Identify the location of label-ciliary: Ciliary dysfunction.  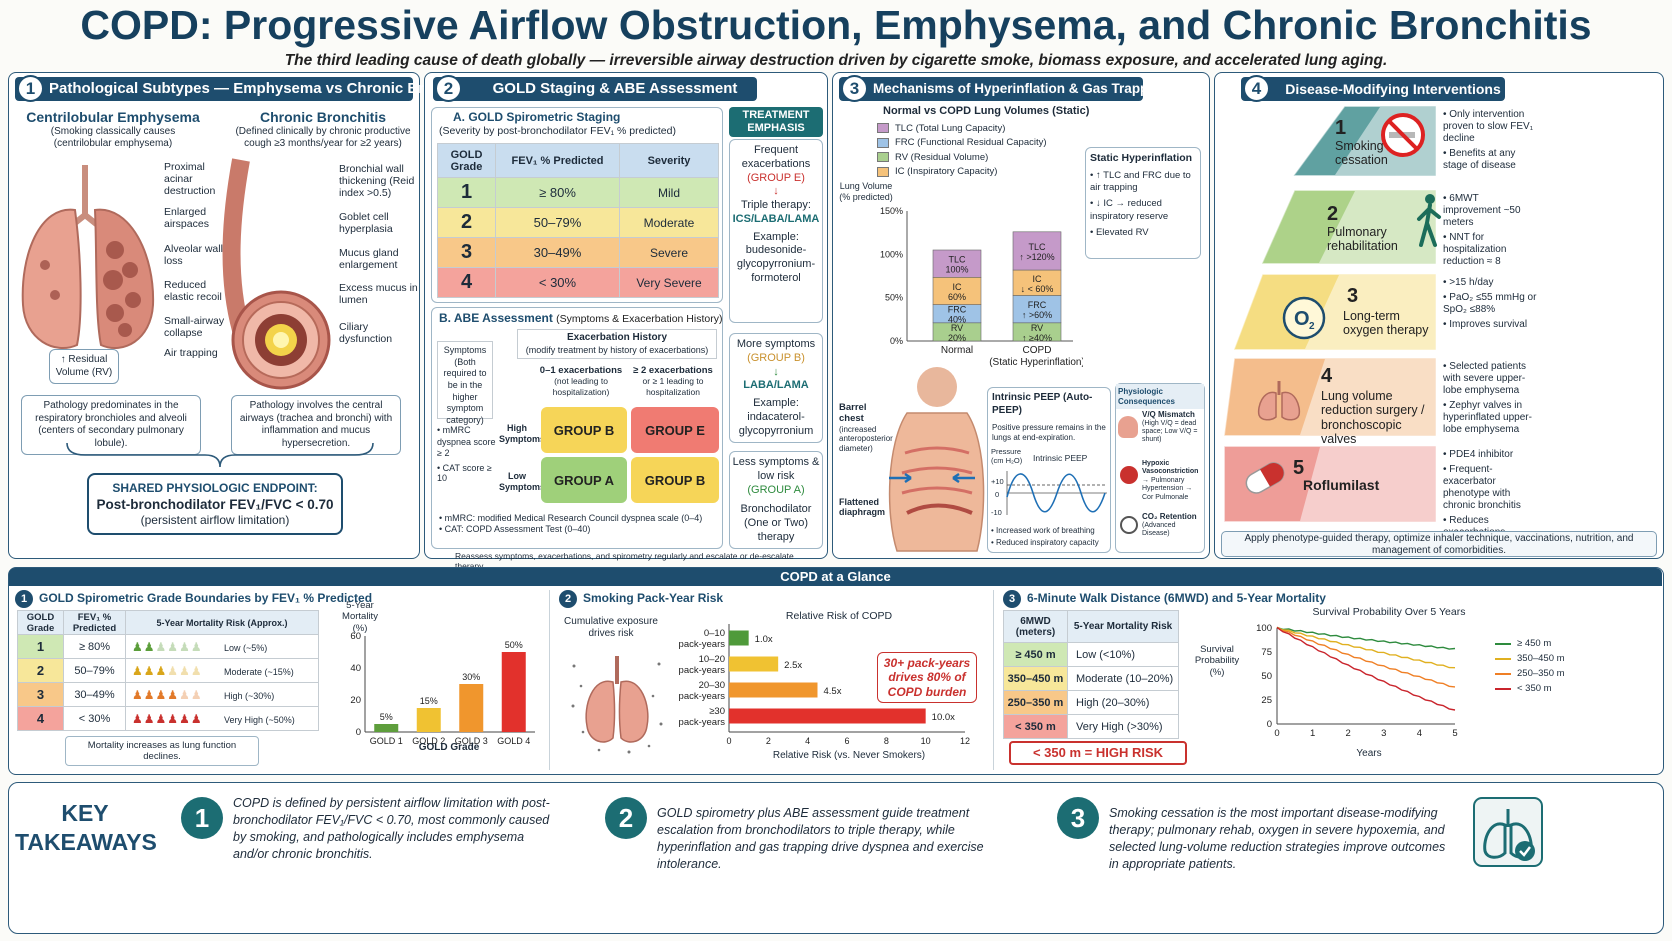
(366, 333).